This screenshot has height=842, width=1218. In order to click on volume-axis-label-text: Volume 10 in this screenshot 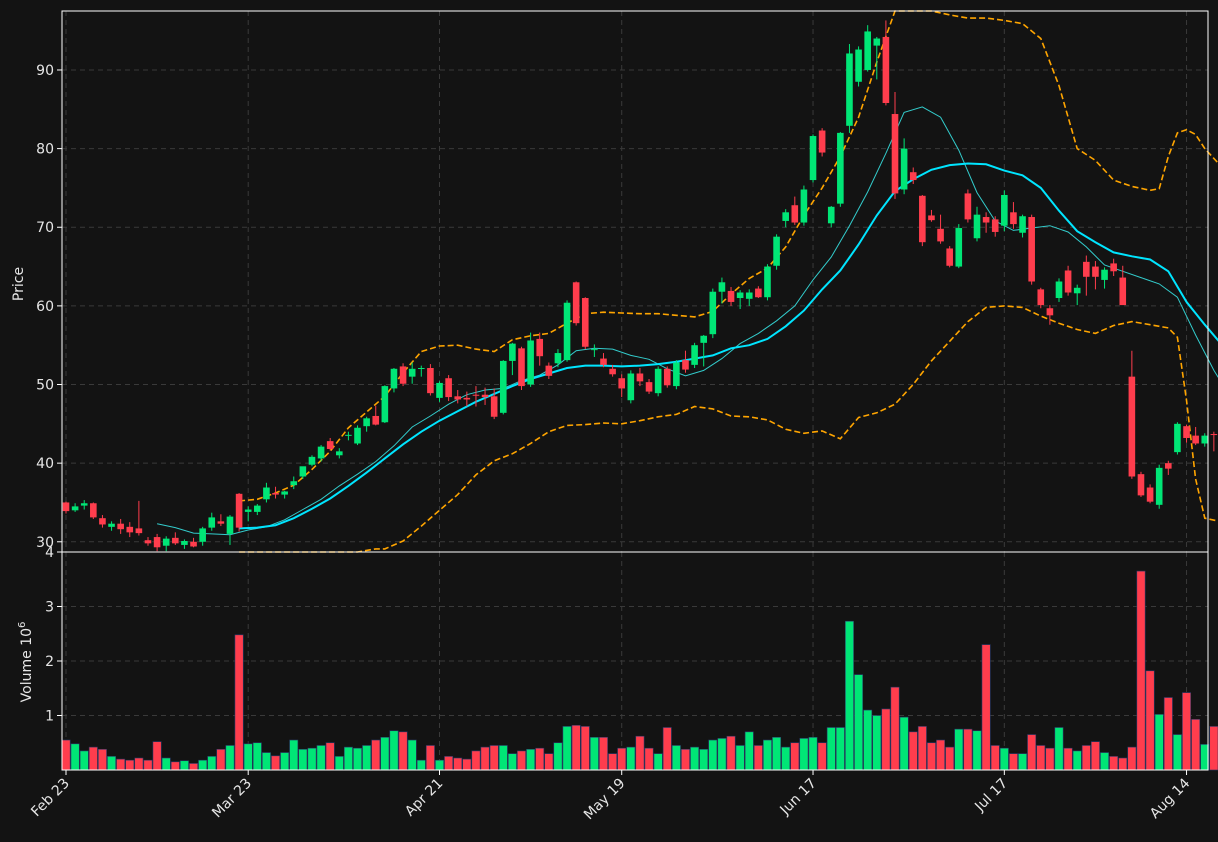, I will do `click(27, 665)`.